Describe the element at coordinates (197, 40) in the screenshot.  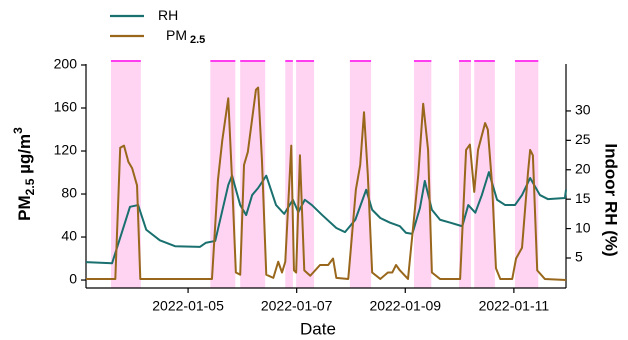
I see `legend-name-sub: 2.5` at that location.